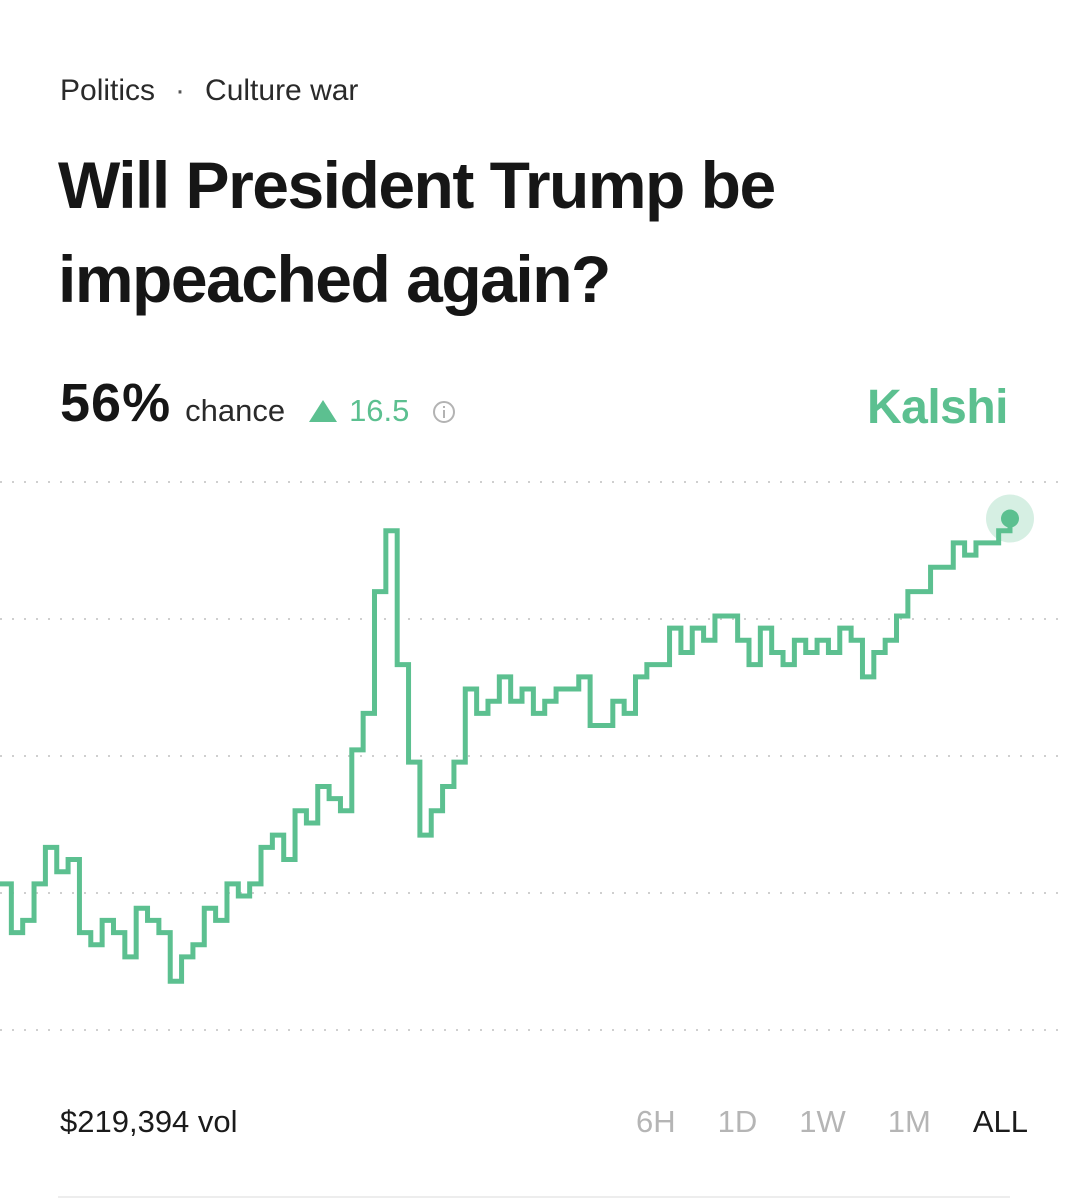  I want to click on change-value: 16.5, so click(379, 410).